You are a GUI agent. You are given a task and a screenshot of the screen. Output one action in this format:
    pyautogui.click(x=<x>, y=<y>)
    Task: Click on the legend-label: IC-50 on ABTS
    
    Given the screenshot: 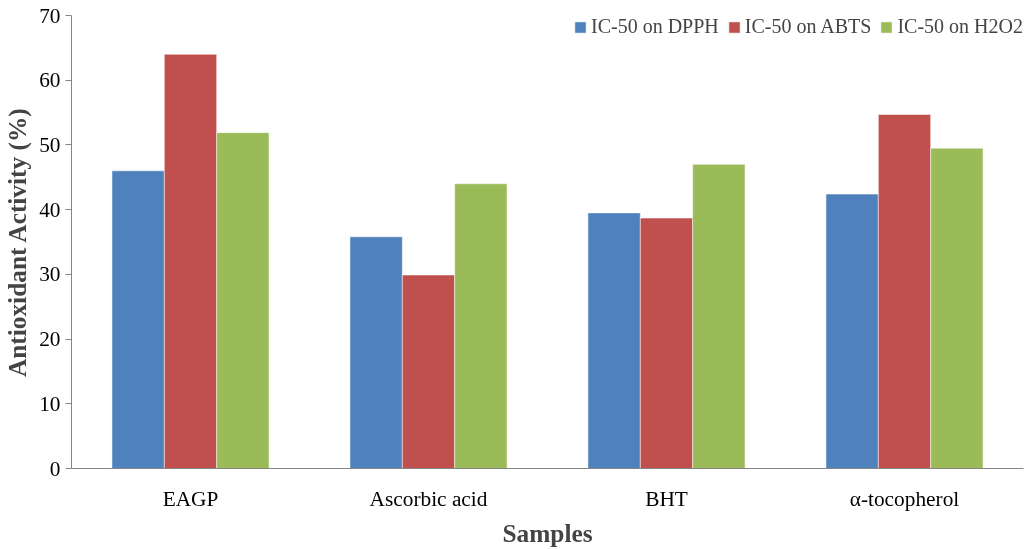 What is the action you would take?
    pyautogui.click(x=808, y=26)
    